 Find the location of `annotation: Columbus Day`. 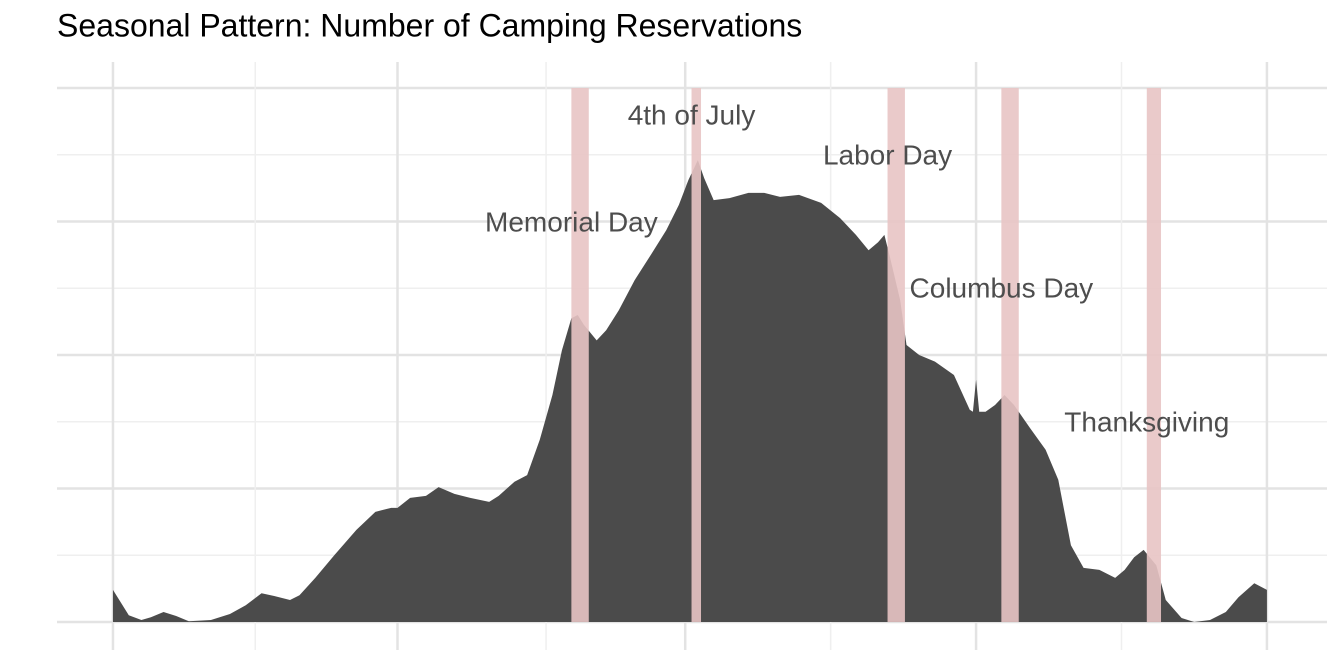

annotation: Columbus Day is located at coordinates (1002, 287).